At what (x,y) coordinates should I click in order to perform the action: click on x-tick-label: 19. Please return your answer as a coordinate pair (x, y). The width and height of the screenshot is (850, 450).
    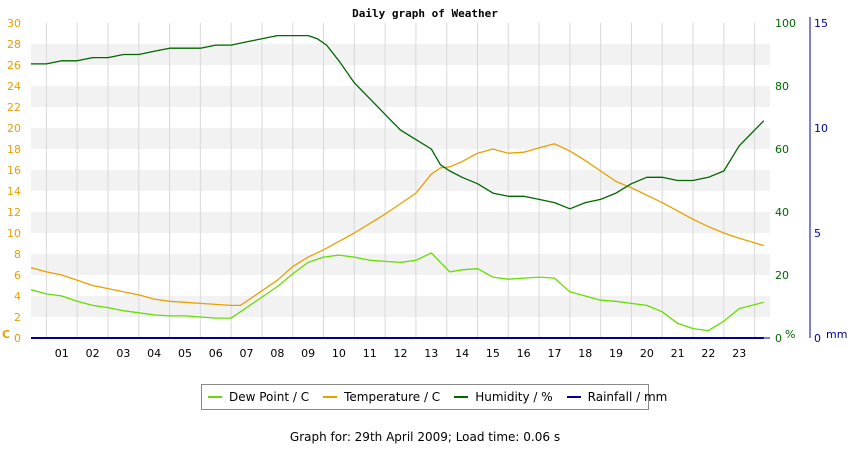
    Looking at the image, I should click on (616, 353).